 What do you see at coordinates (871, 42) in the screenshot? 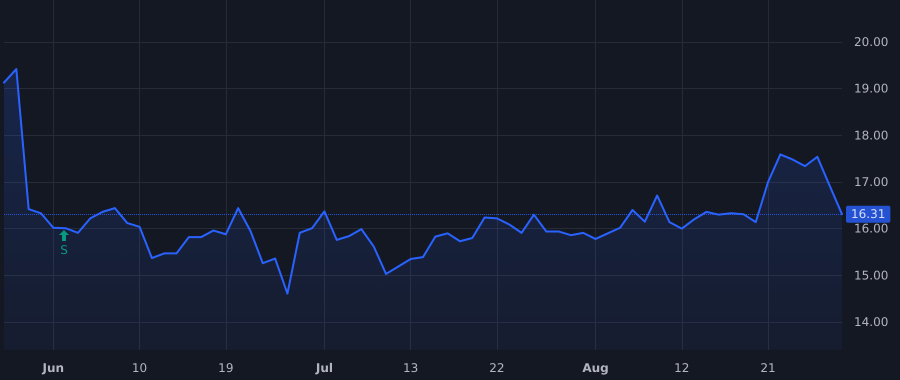
I see `y-tick-label: 20.00` at bounding box center [871, 42].